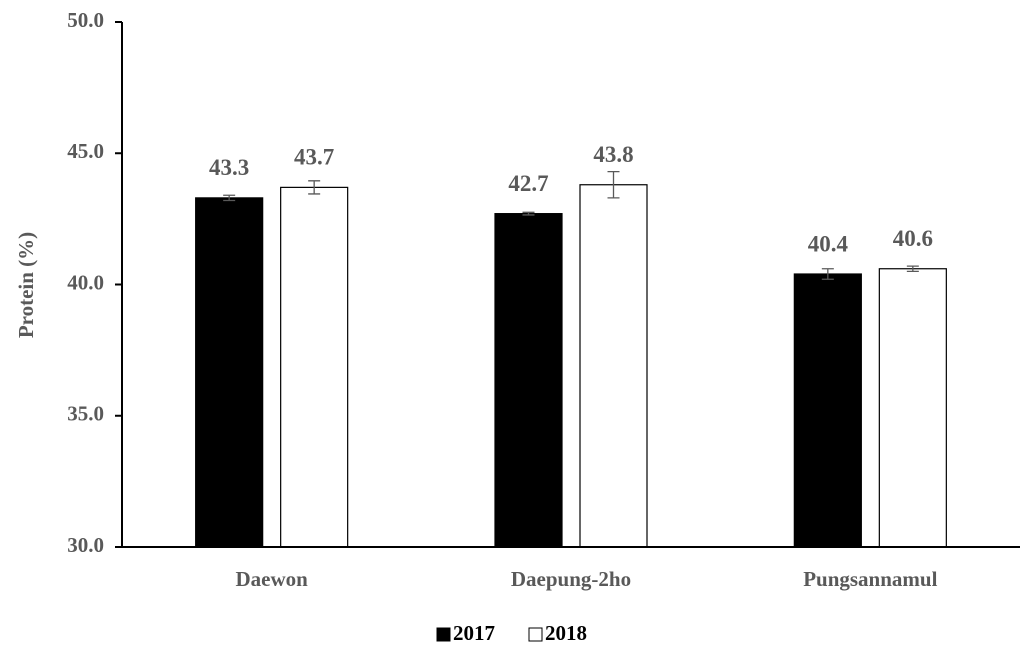 The image size is (1035, 658). I want to click on value-label: 43.3, so click(229, 167).